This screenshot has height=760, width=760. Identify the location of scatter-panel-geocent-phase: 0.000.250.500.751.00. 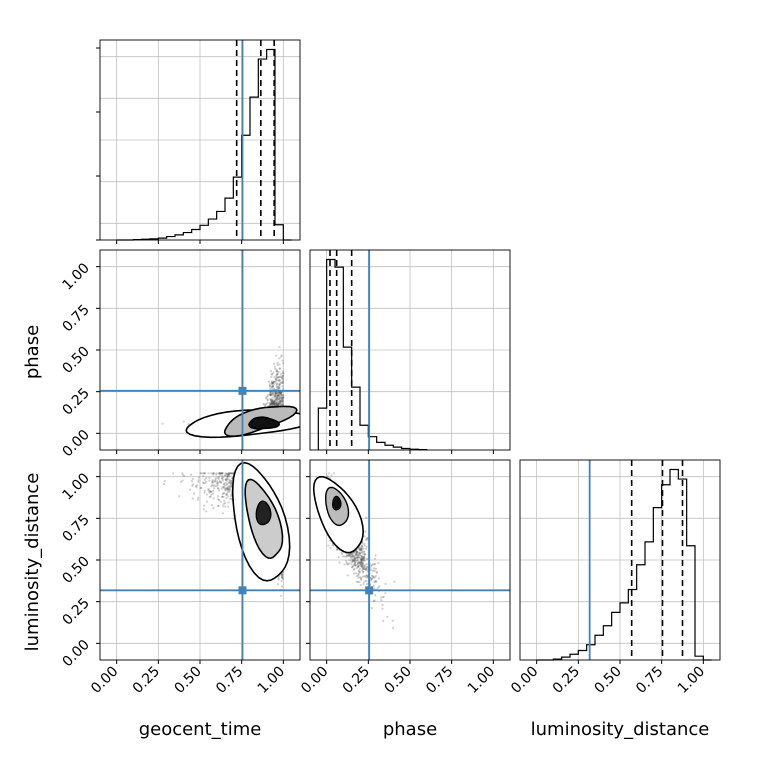
(180, 354).